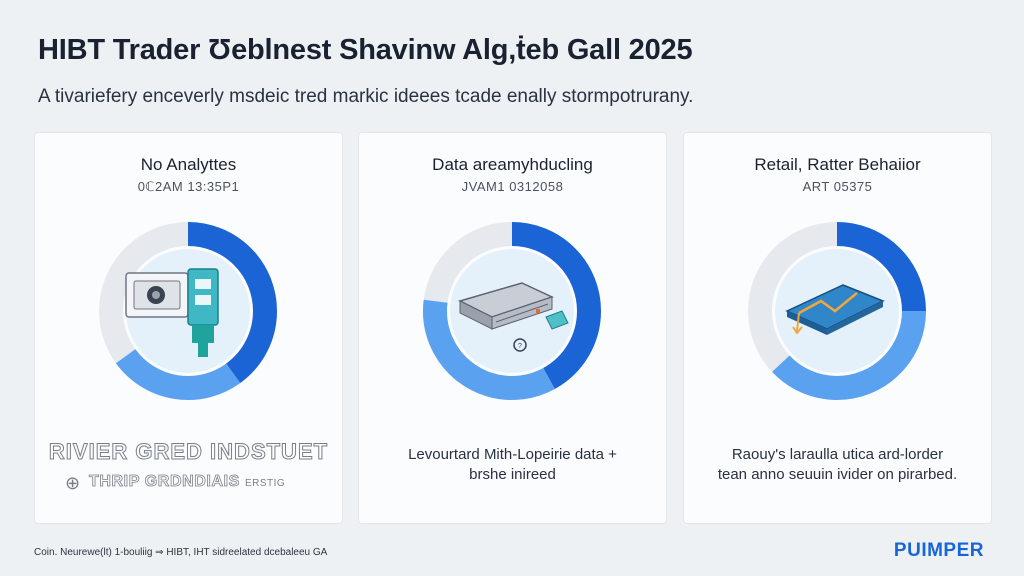 The height and width of the screenshot is (576, 1024). What do you see at coordinates (187, 482) in the screenshot?
I see `outline-subtitle: THRIP GRDNDIAIS ERSTIG` at bounding box center [187, 482].